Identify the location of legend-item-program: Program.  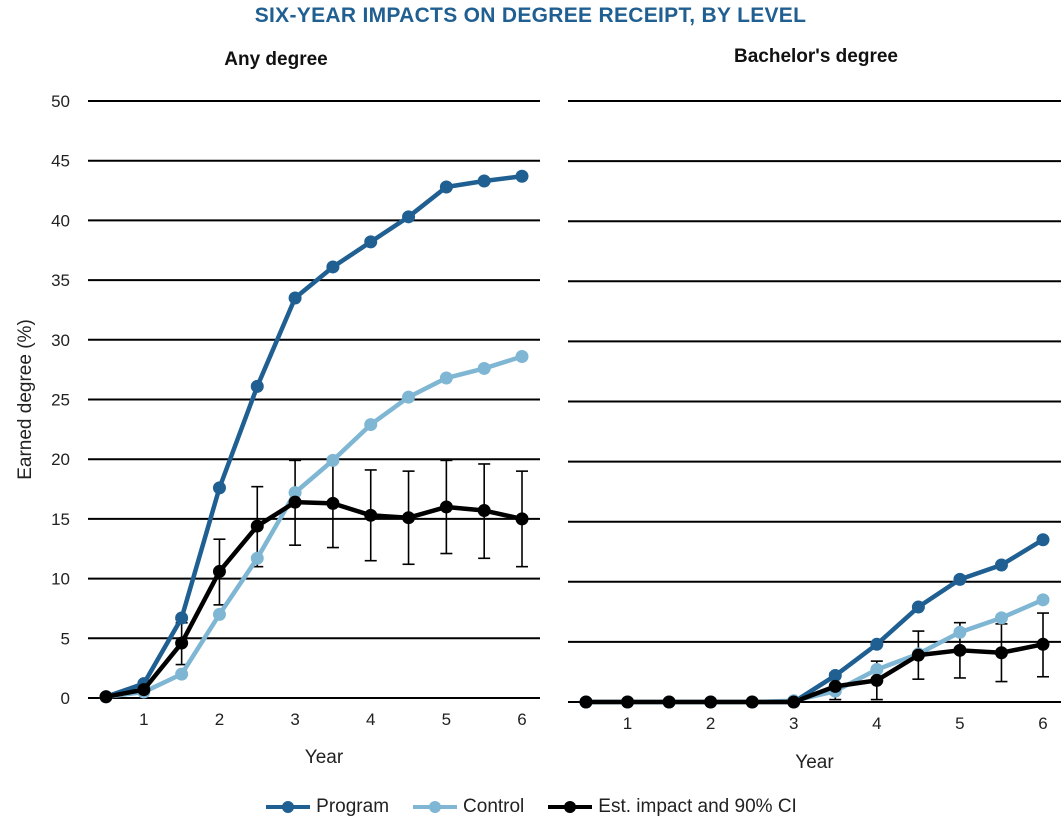
(326, 807).